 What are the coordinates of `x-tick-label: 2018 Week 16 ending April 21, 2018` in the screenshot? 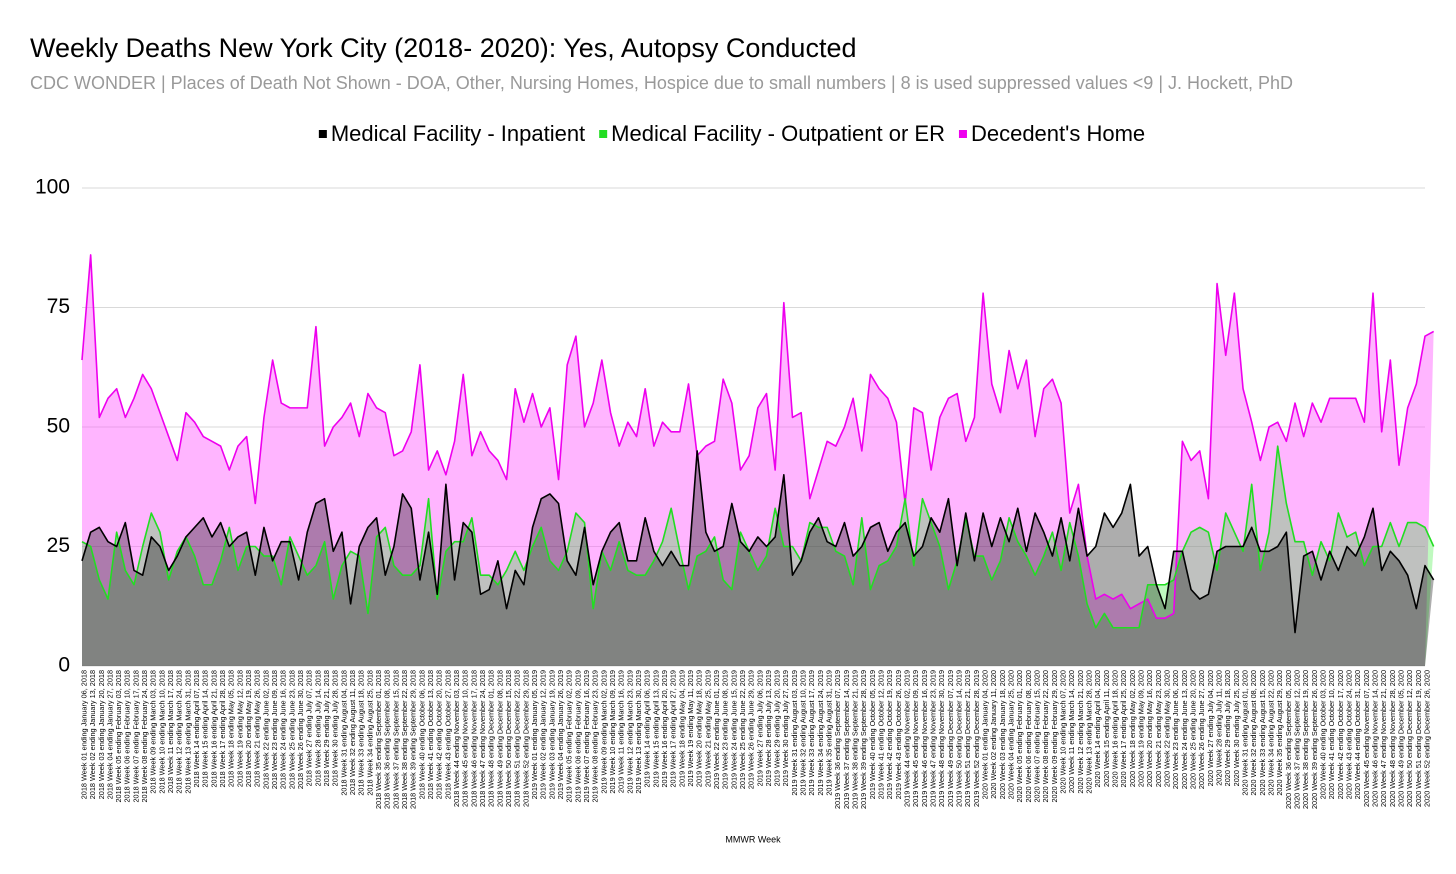 It's located at (213, 729).